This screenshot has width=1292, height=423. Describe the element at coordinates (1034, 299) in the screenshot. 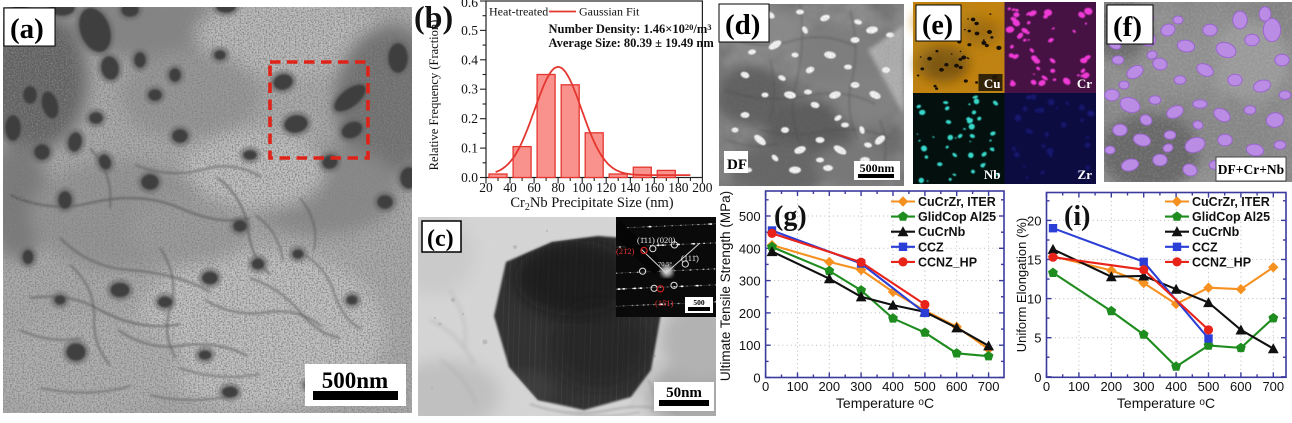

I see `svg-text: 10` at that location.